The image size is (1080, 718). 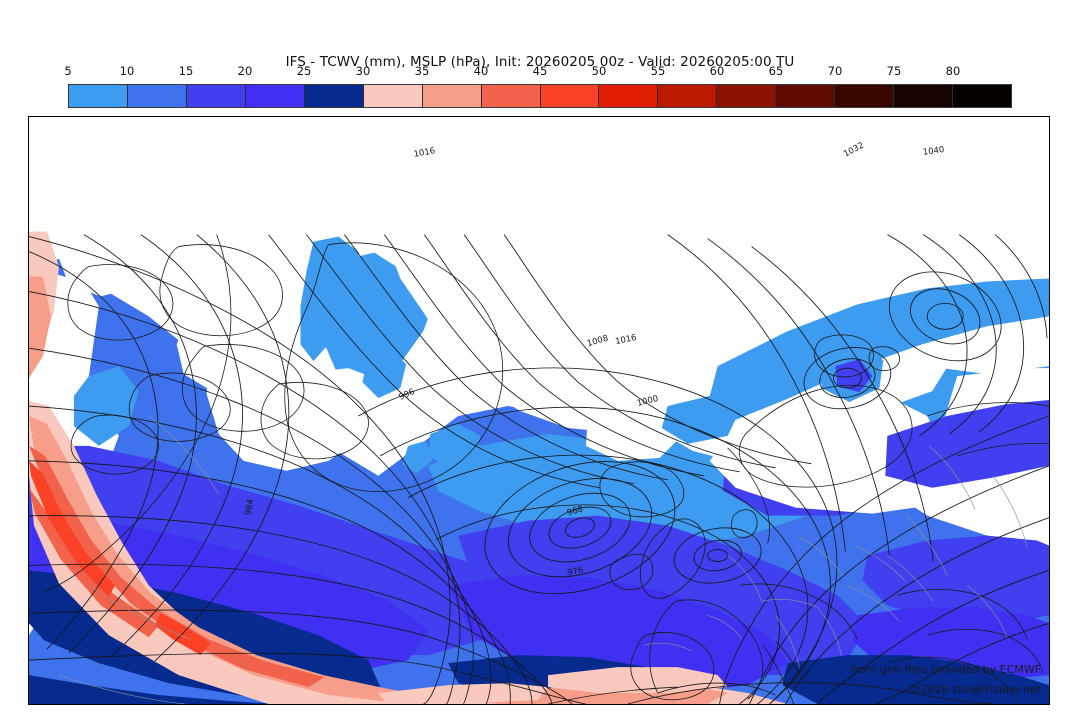 What do you see at coordinates (575, 511) in the screenshot?
I see `isobar-label-968: 968` at bounding box center [575, 511].